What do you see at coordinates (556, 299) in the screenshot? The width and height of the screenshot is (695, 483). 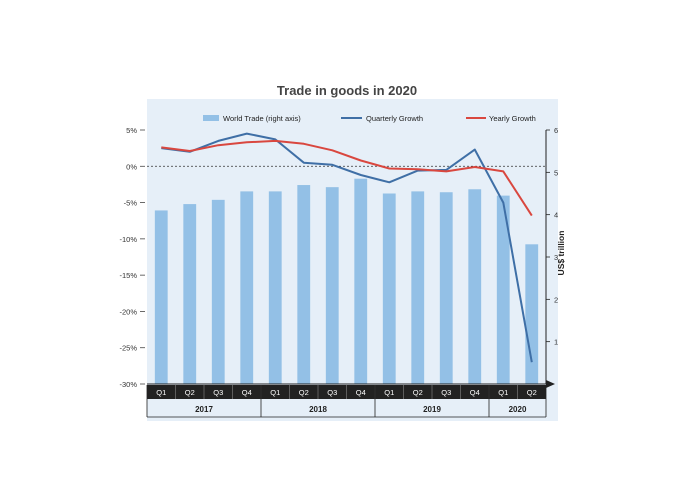 I see `right-axis-tick-label: 2` at bounding box center [556, 299].